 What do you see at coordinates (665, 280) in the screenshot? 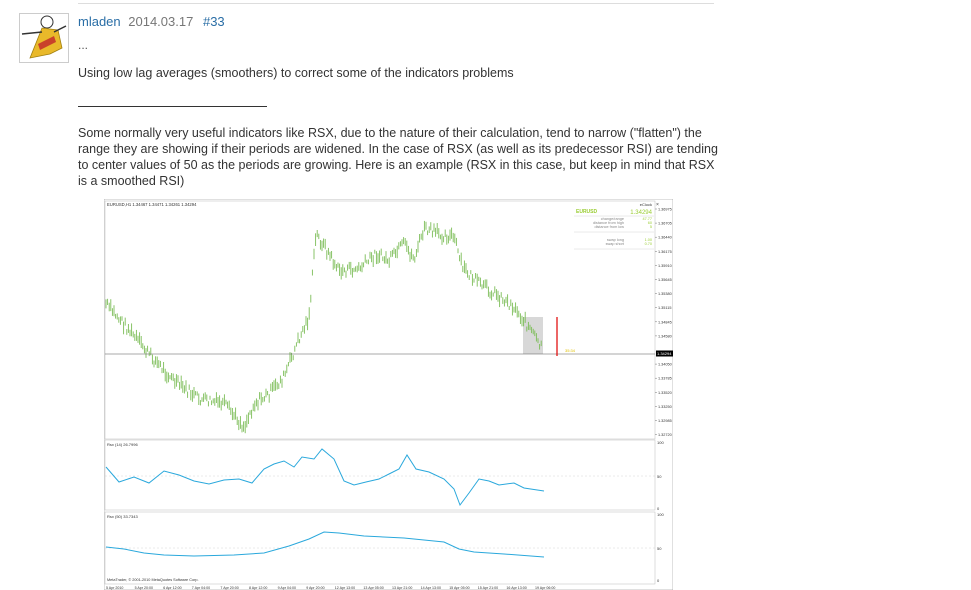
I see `price-tick-label: 1.35645` at bounding box center [665, 280].